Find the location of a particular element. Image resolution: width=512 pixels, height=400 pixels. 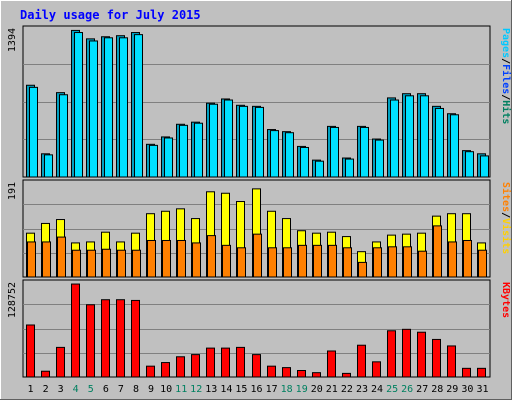

x-tick-label-day-28: 28 is located at coordinates (437, 389).